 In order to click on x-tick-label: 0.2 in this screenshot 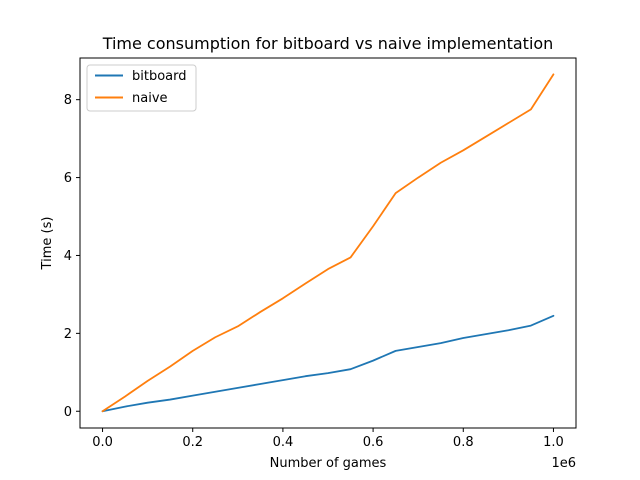, I will do `click(192, 442)`.